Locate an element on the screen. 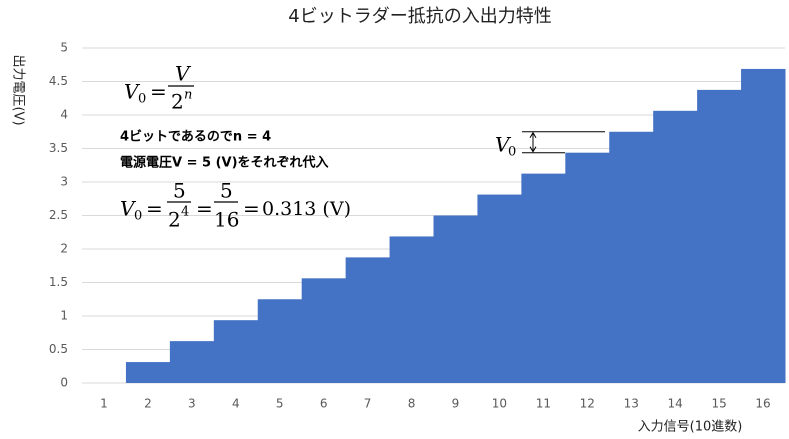 Image resolution: width=789 pixels, height=439 pixels. x-tick-label: 16 is located at coordinates (762, 404).